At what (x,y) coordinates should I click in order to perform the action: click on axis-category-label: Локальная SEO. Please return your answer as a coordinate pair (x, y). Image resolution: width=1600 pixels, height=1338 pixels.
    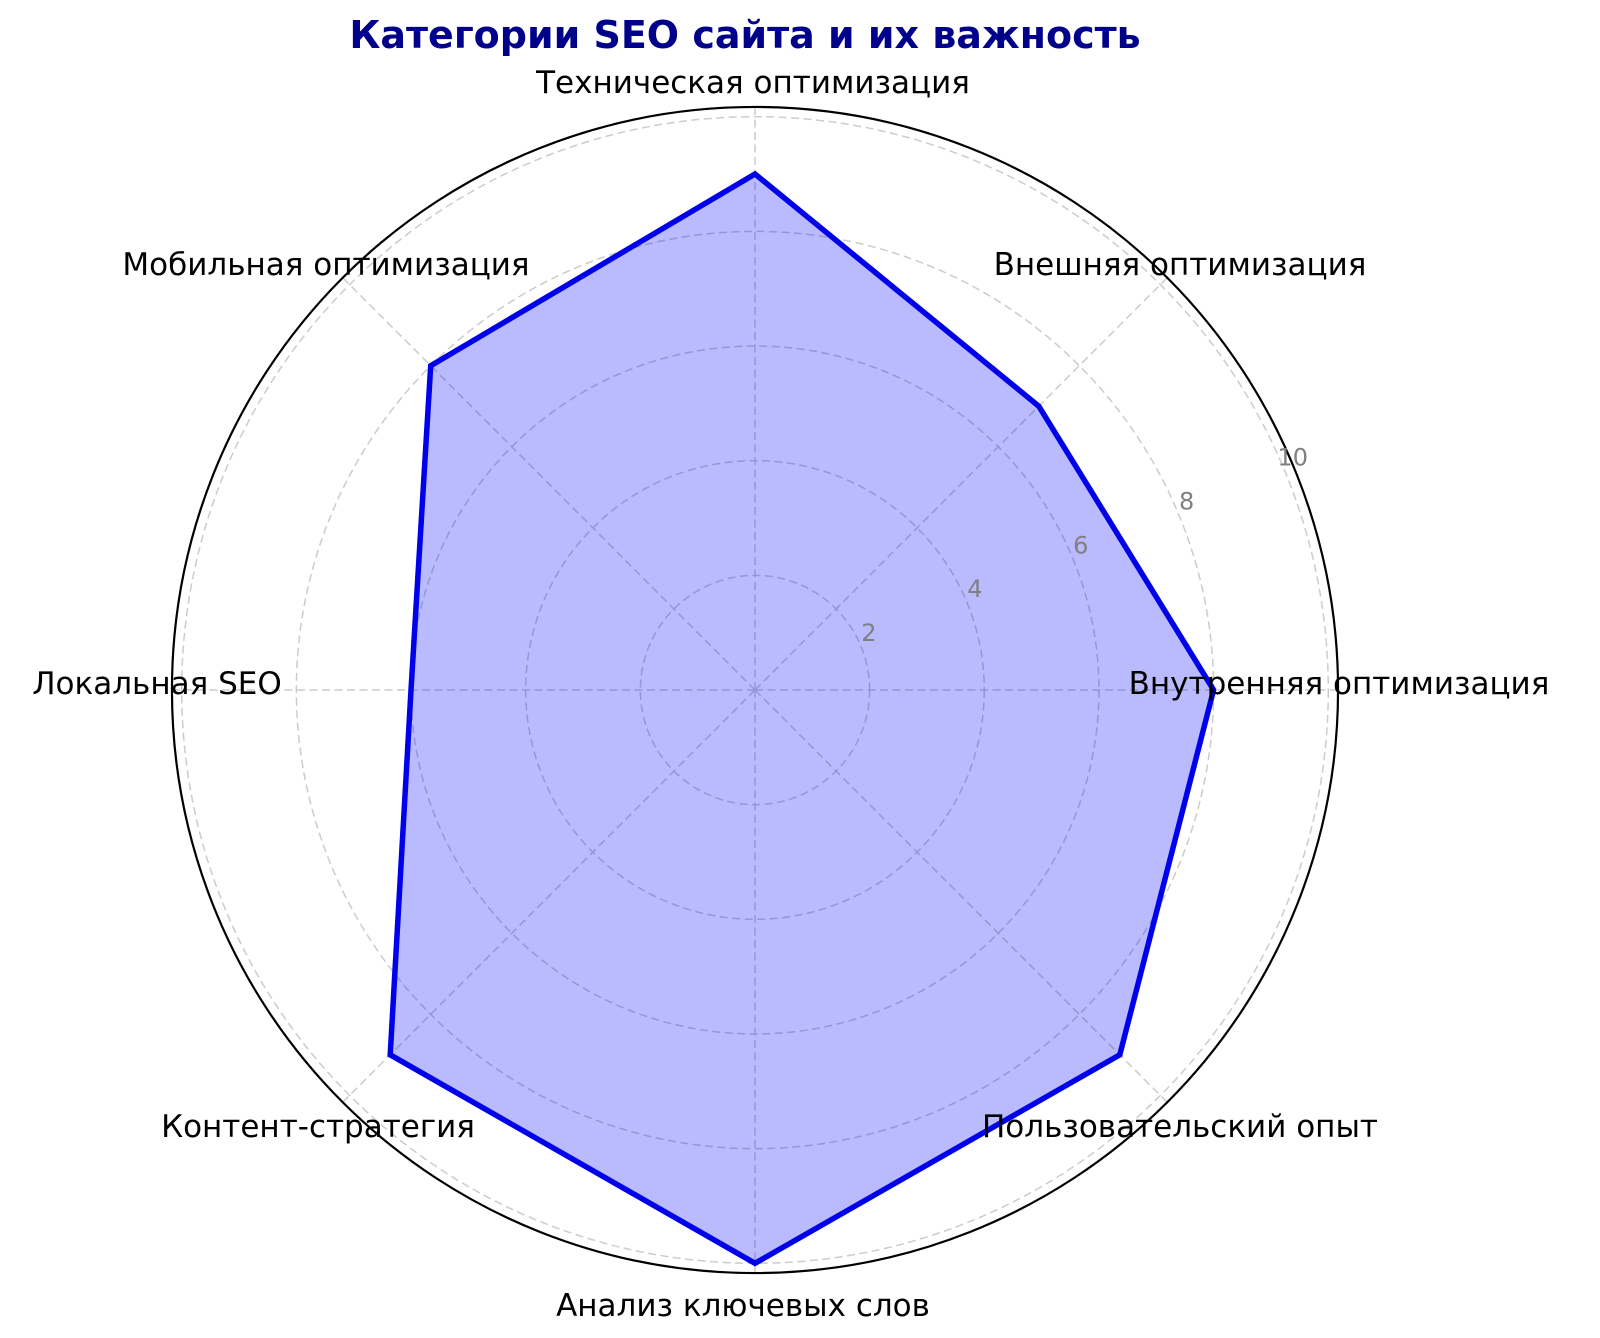
    Looking at the image, I should click on (157, 684).